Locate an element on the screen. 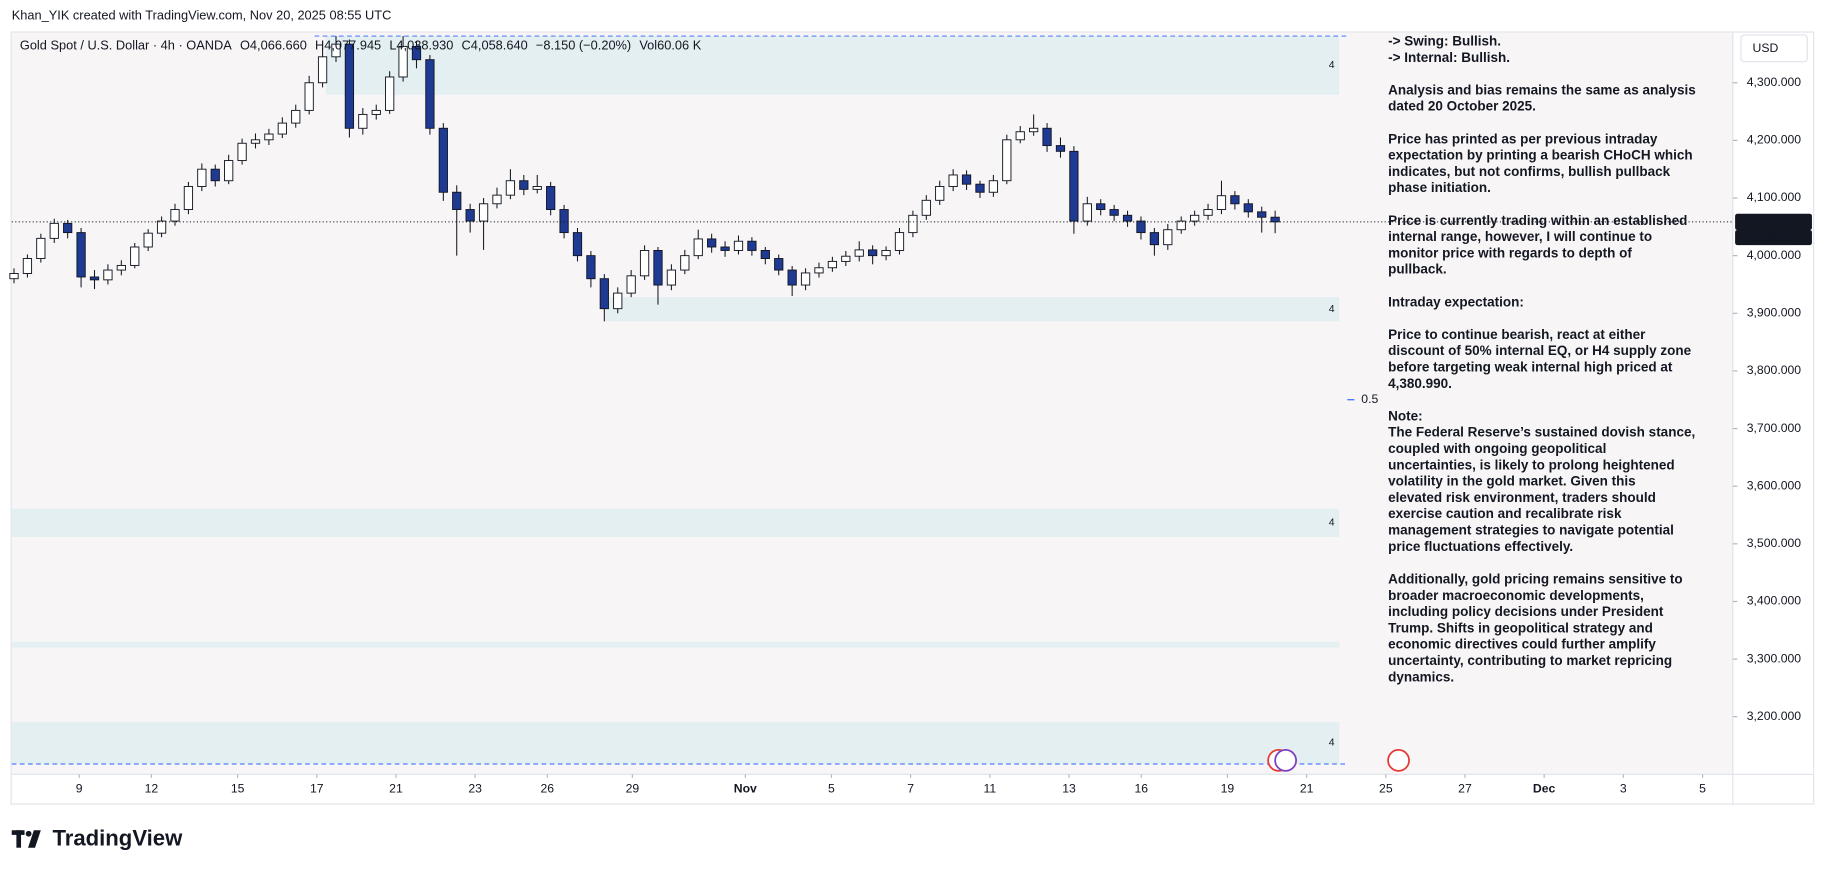 Image resolution: width=1826 pixels, height=871 pixels. annotation-line: dated 20 October 2025. is located at coordinates (1462, 106).